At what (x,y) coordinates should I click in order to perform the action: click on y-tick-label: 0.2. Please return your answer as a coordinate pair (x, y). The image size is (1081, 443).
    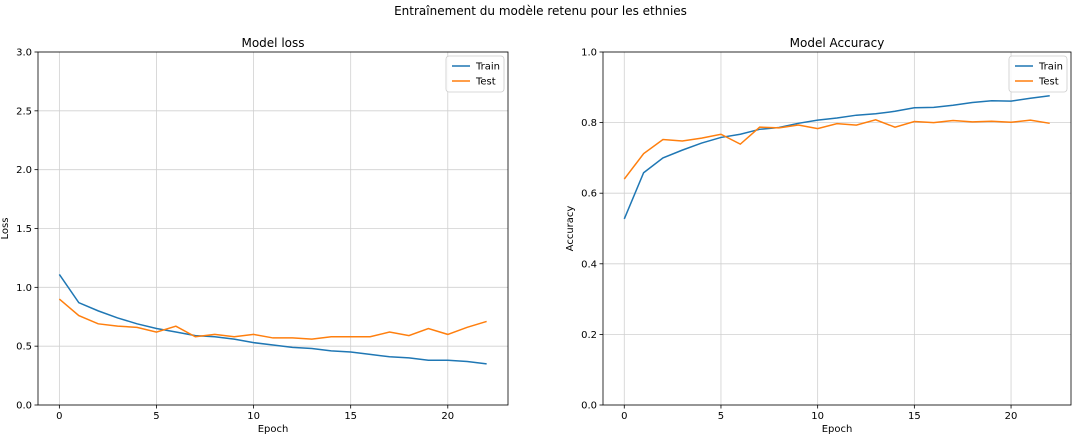
    Looking at the image, I should click on (589, 335).